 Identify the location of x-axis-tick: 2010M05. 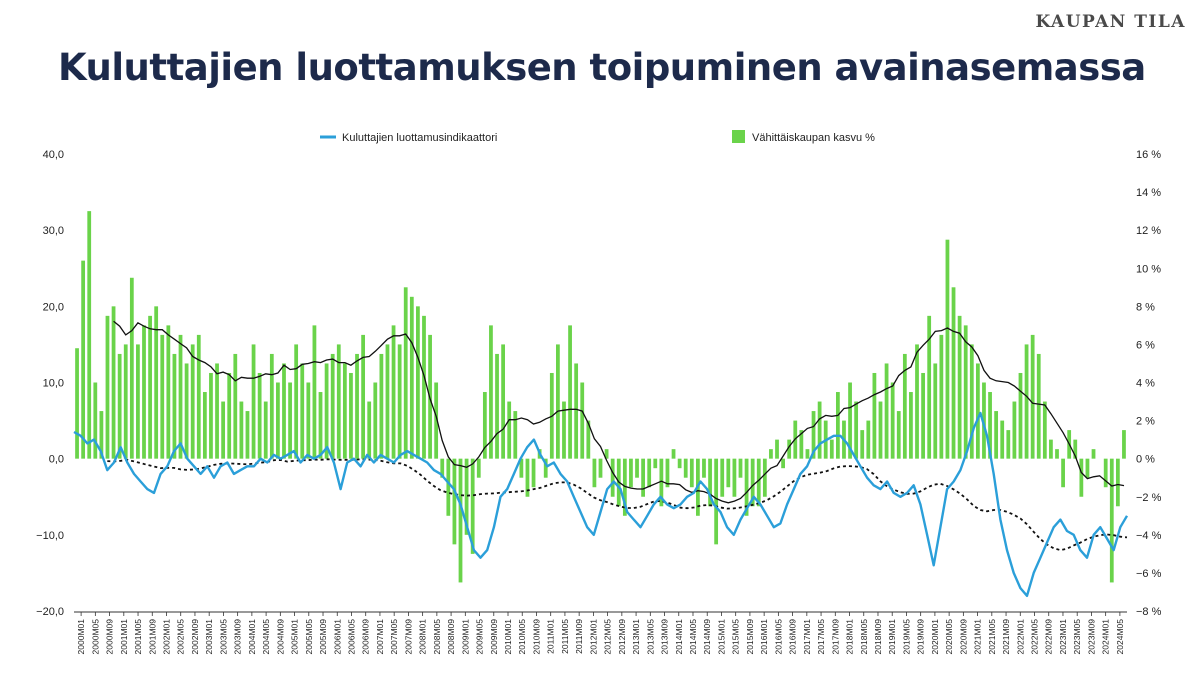
(522, 637).